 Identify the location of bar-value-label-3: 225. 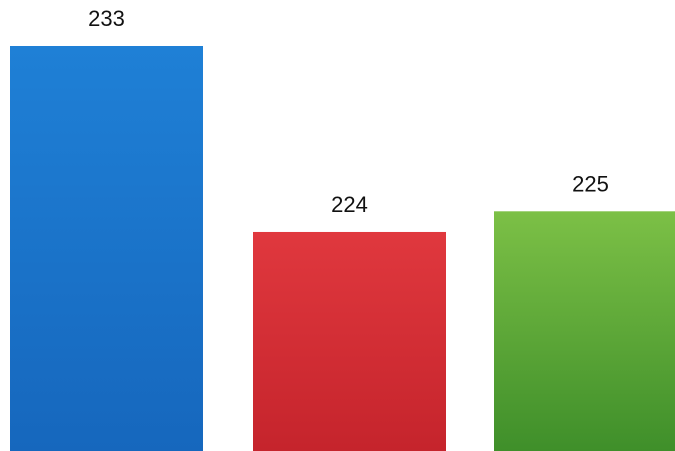
(590, 183).